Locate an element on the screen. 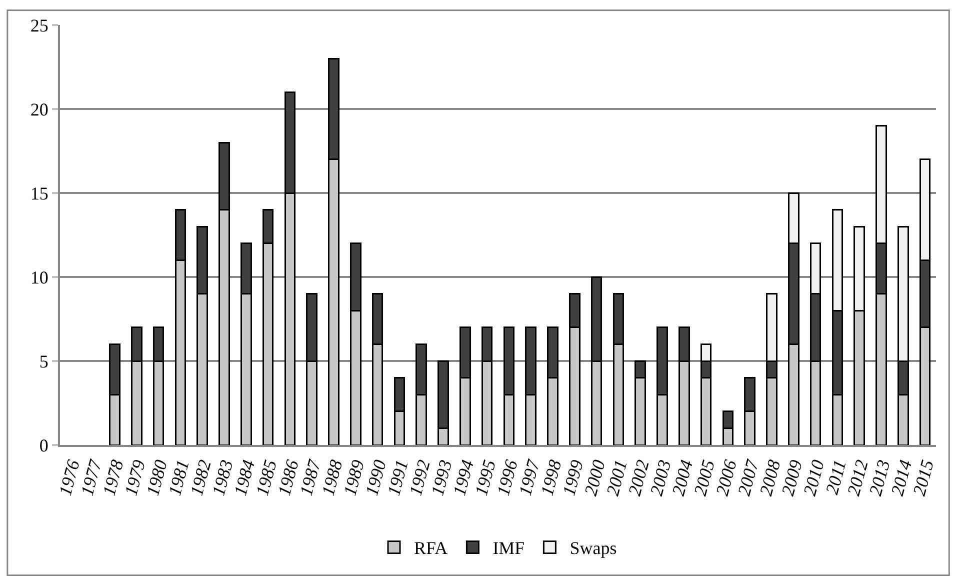 The width and height of the screenshot is (956, 578). legend-label: RFA is located at coordinates (431, 548).